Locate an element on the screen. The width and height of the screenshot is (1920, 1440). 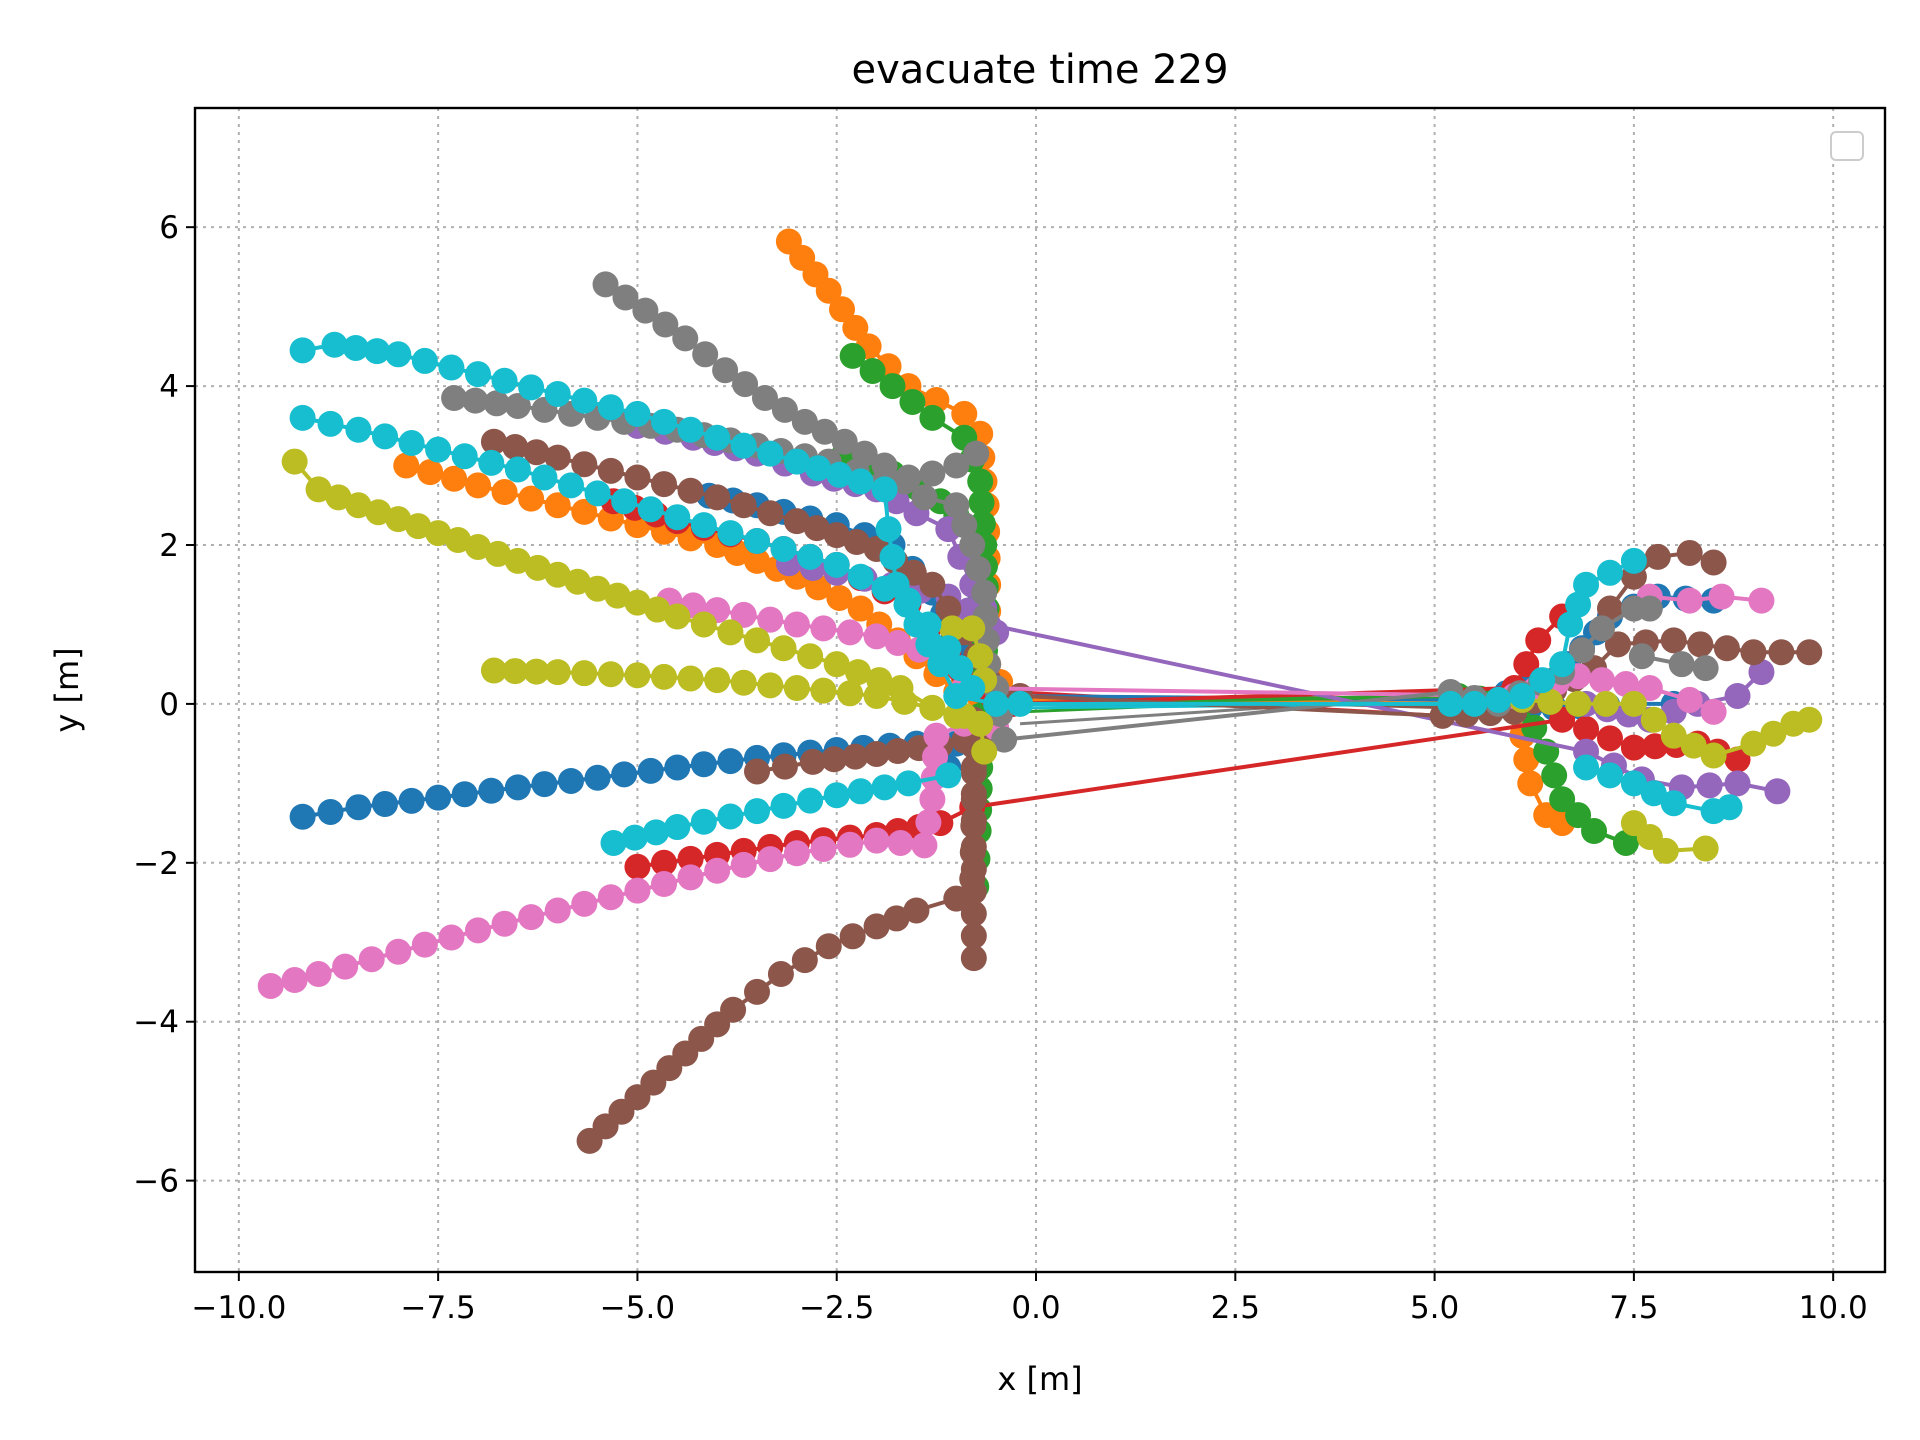
y-tick-label: 6 is located at coordinates (169, 228).